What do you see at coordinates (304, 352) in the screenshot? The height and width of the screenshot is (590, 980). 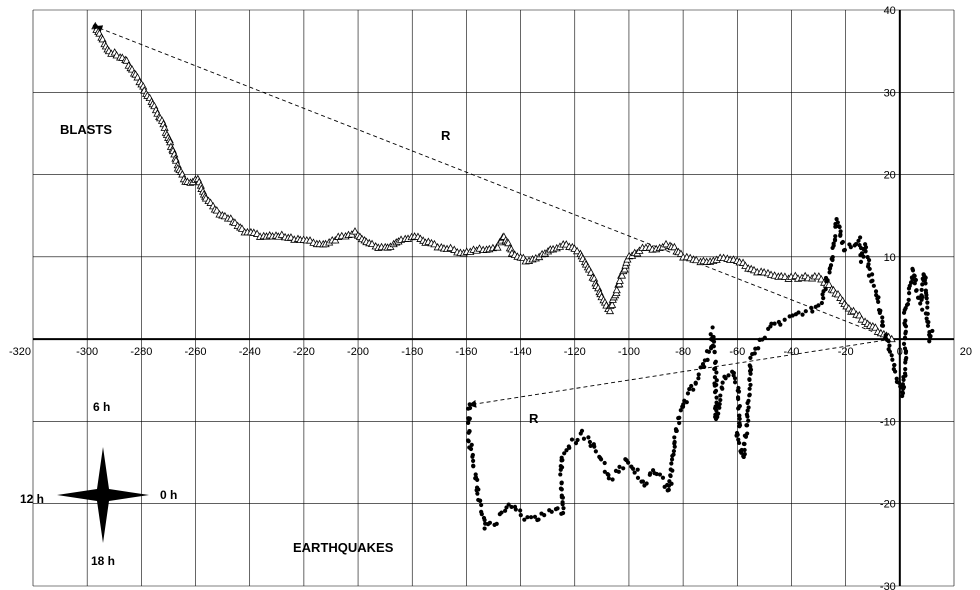 I see `x-tick-label: -220` at bounding box center [304, 352].